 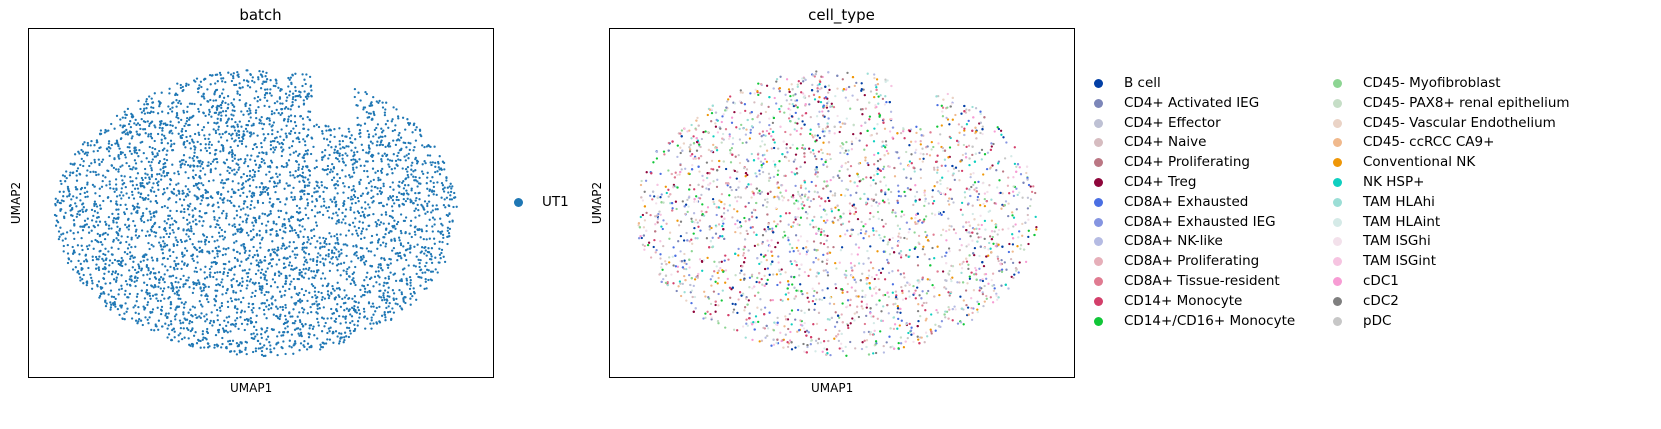 I want to click on legend-label: CD4+ Proliferating, so click(x=1187, y=162).